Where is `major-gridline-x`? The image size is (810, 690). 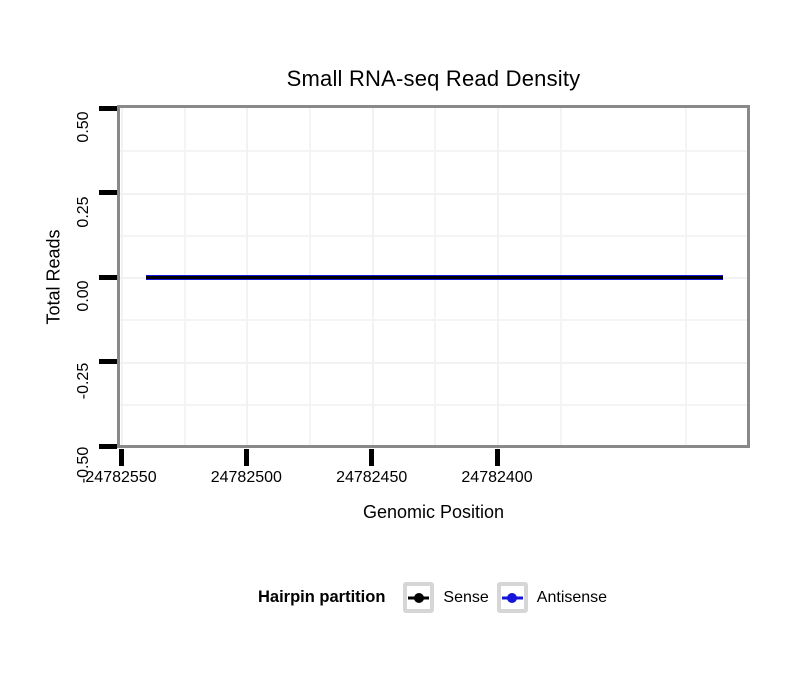
major-gridline-x is located at coordinates (122, 276).